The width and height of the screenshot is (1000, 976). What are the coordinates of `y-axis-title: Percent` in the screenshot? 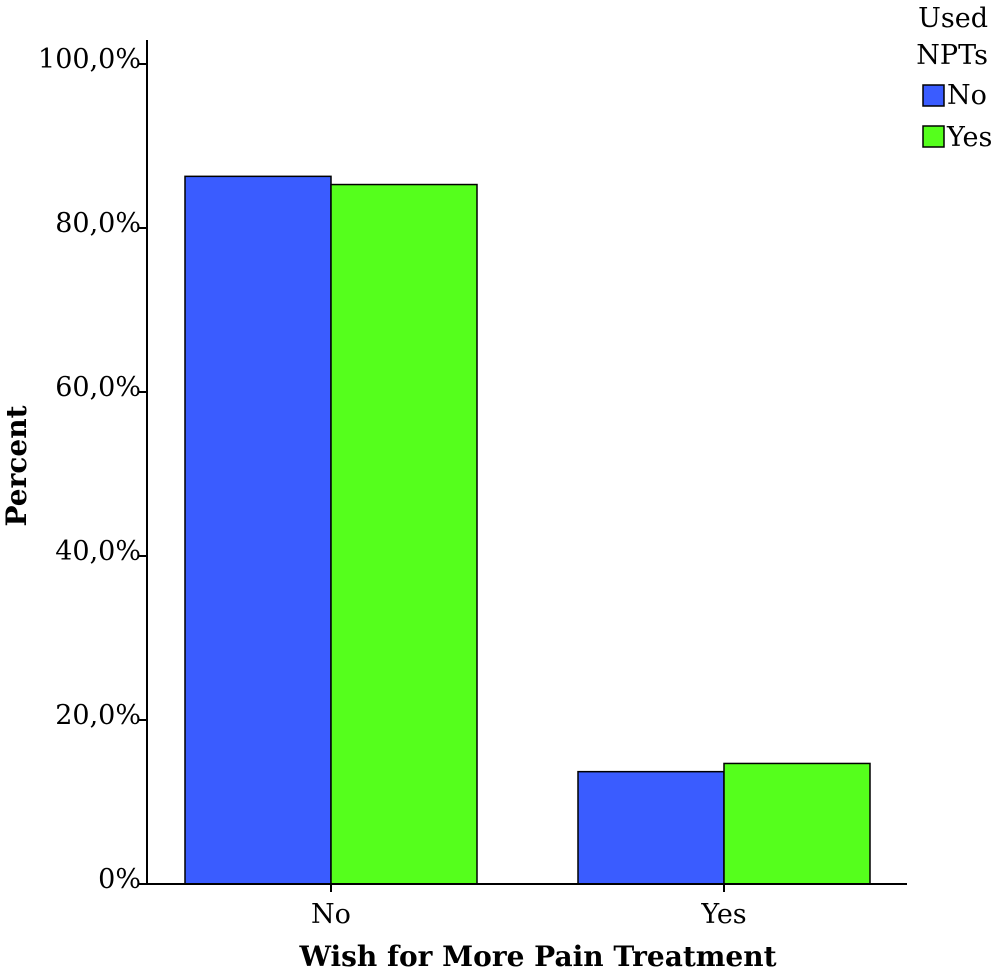 It's located at (16, 465).